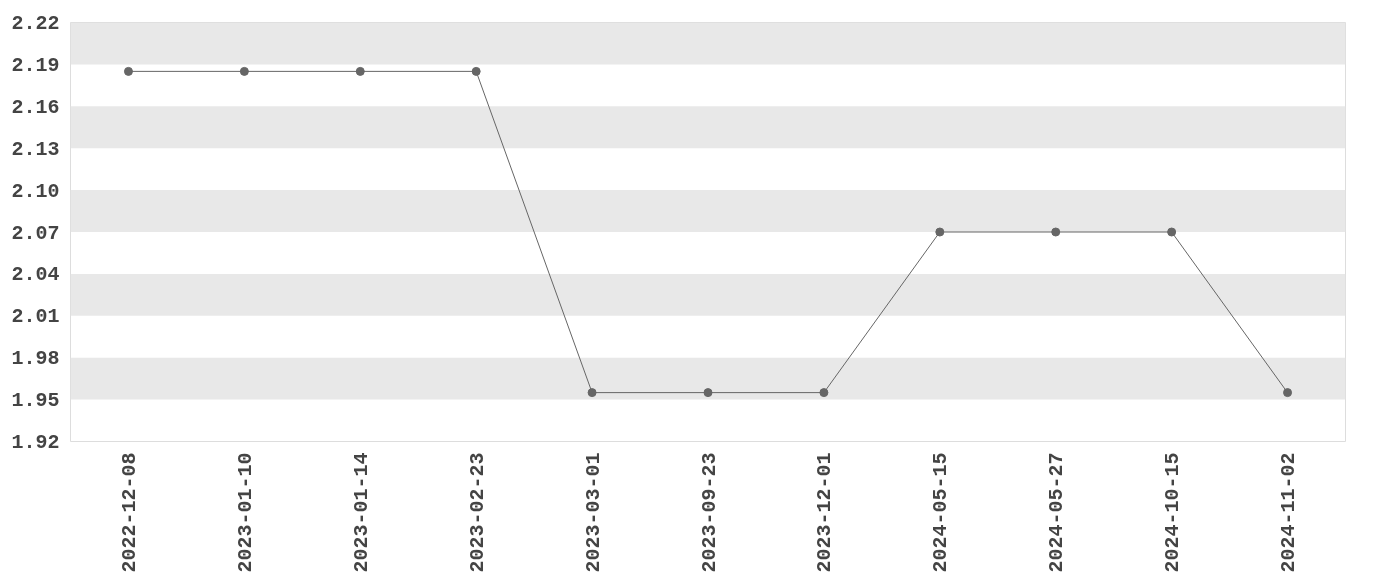 This screenshot has width=1380, height=580. I want to click on y-tick-label: 1.95, so click(35, 401).